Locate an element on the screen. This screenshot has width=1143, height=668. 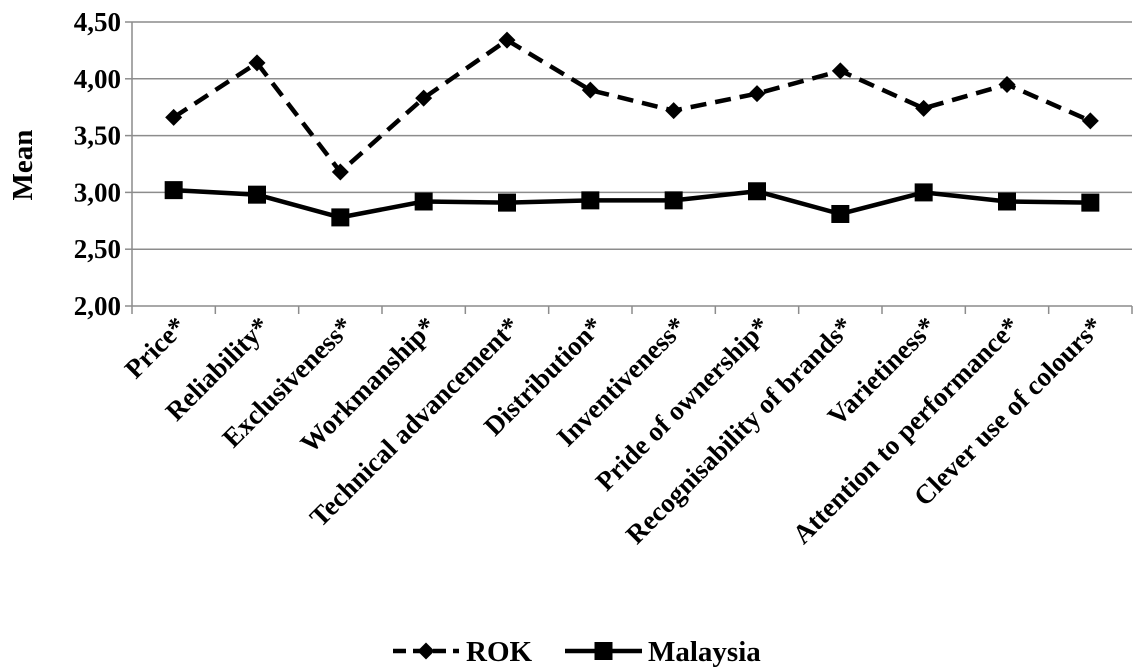
y-tick-labels: 2,00 2,50 3,00 3,50 4,00 4,50 is located at coordinates (97, 164).